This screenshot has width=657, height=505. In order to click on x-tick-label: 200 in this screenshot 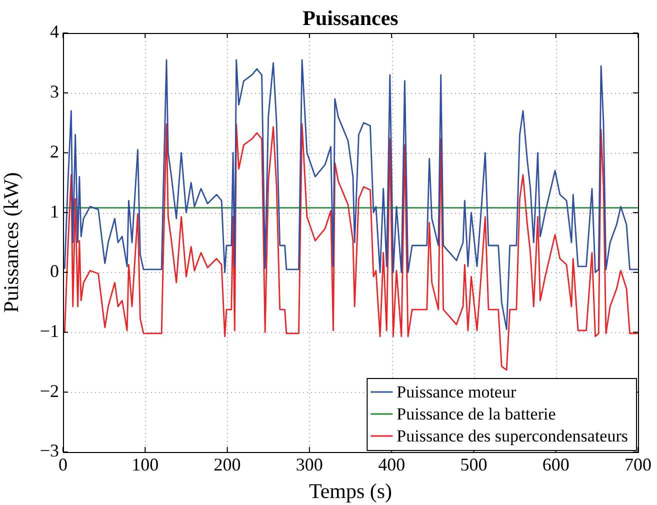, I will do `click(227, 464)`.